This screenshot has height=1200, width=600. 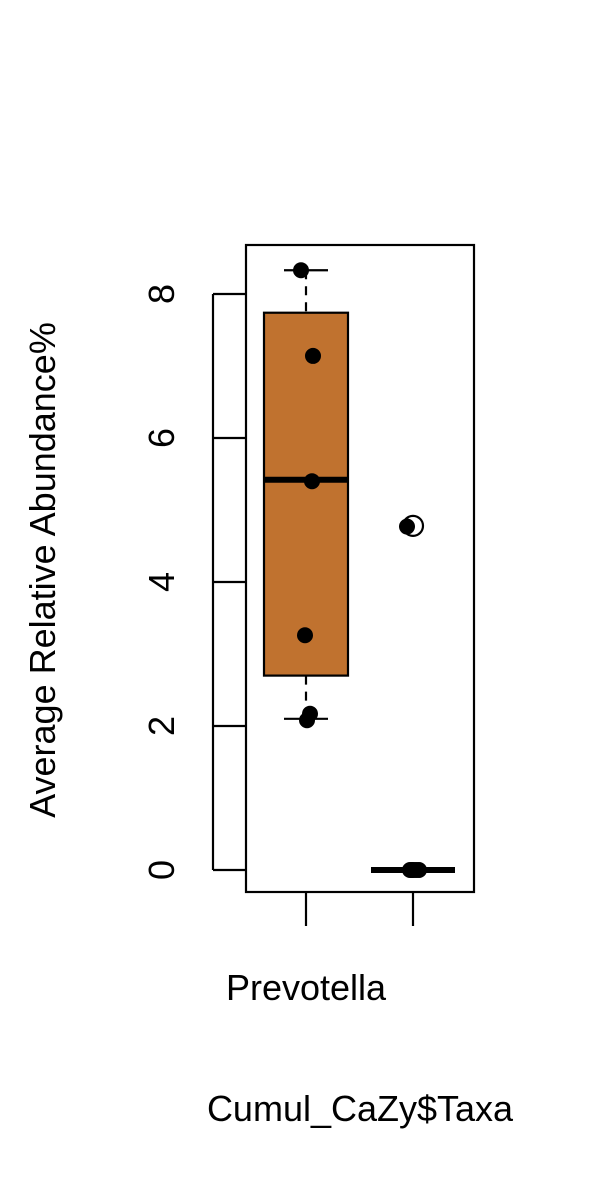 What do you see at coordinates (161, 870) in the screenshot?
I see `y-tick-label: 0` at bounding box center [161, 870].